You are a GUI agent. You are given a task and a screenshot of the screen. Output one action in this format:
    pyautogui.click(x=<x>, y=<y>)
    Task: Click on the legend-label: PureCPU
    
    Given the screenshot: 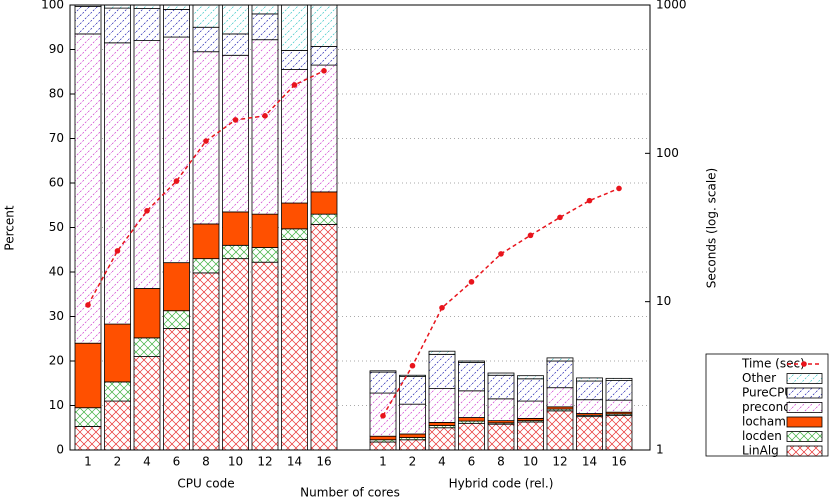 What is the action you would take?
    pyautogui.click(x=767, y=393)
    